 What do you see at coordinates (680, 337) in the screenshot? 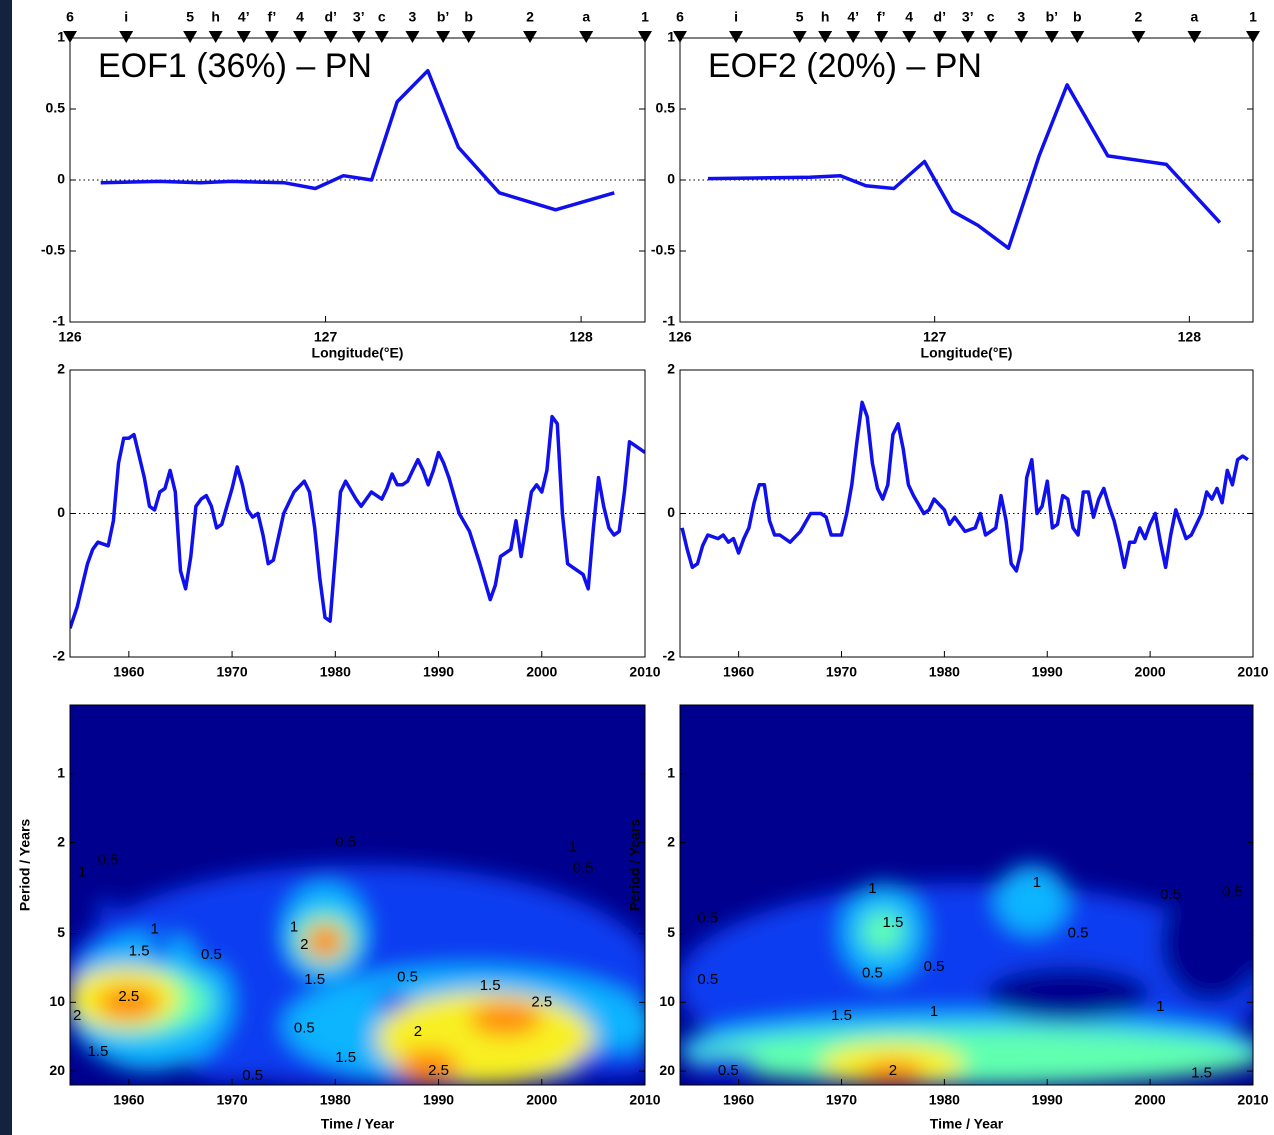
I see `x-tick-label: 126` at bounding box center [680, 337].